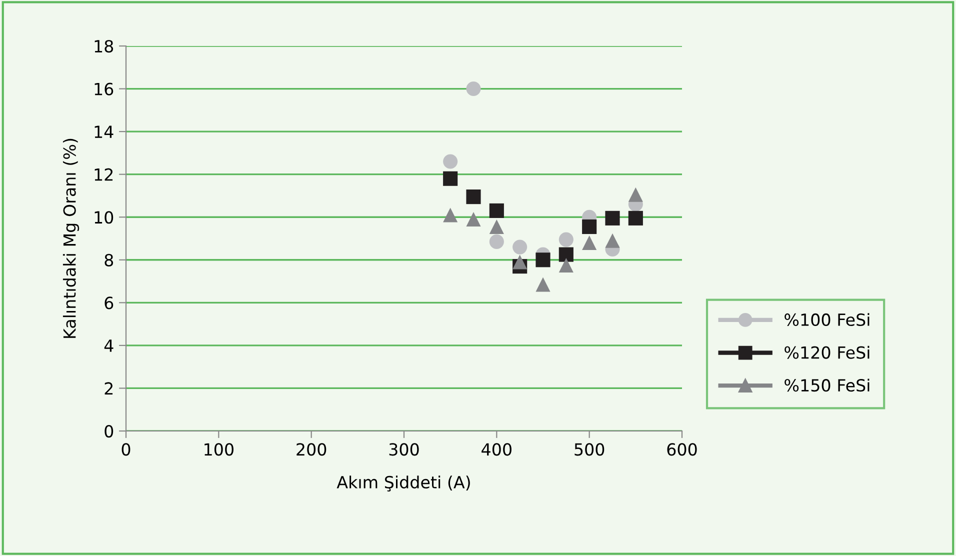 The image size is (956, 556). Describe the element at coordinates (104, 89) in the screenshot. I see `y-tick-label: 16` at that location.